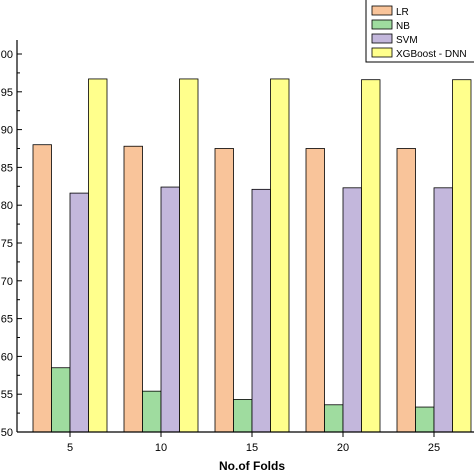  I want to click on y-tick-label: 75, so click(7, 244).